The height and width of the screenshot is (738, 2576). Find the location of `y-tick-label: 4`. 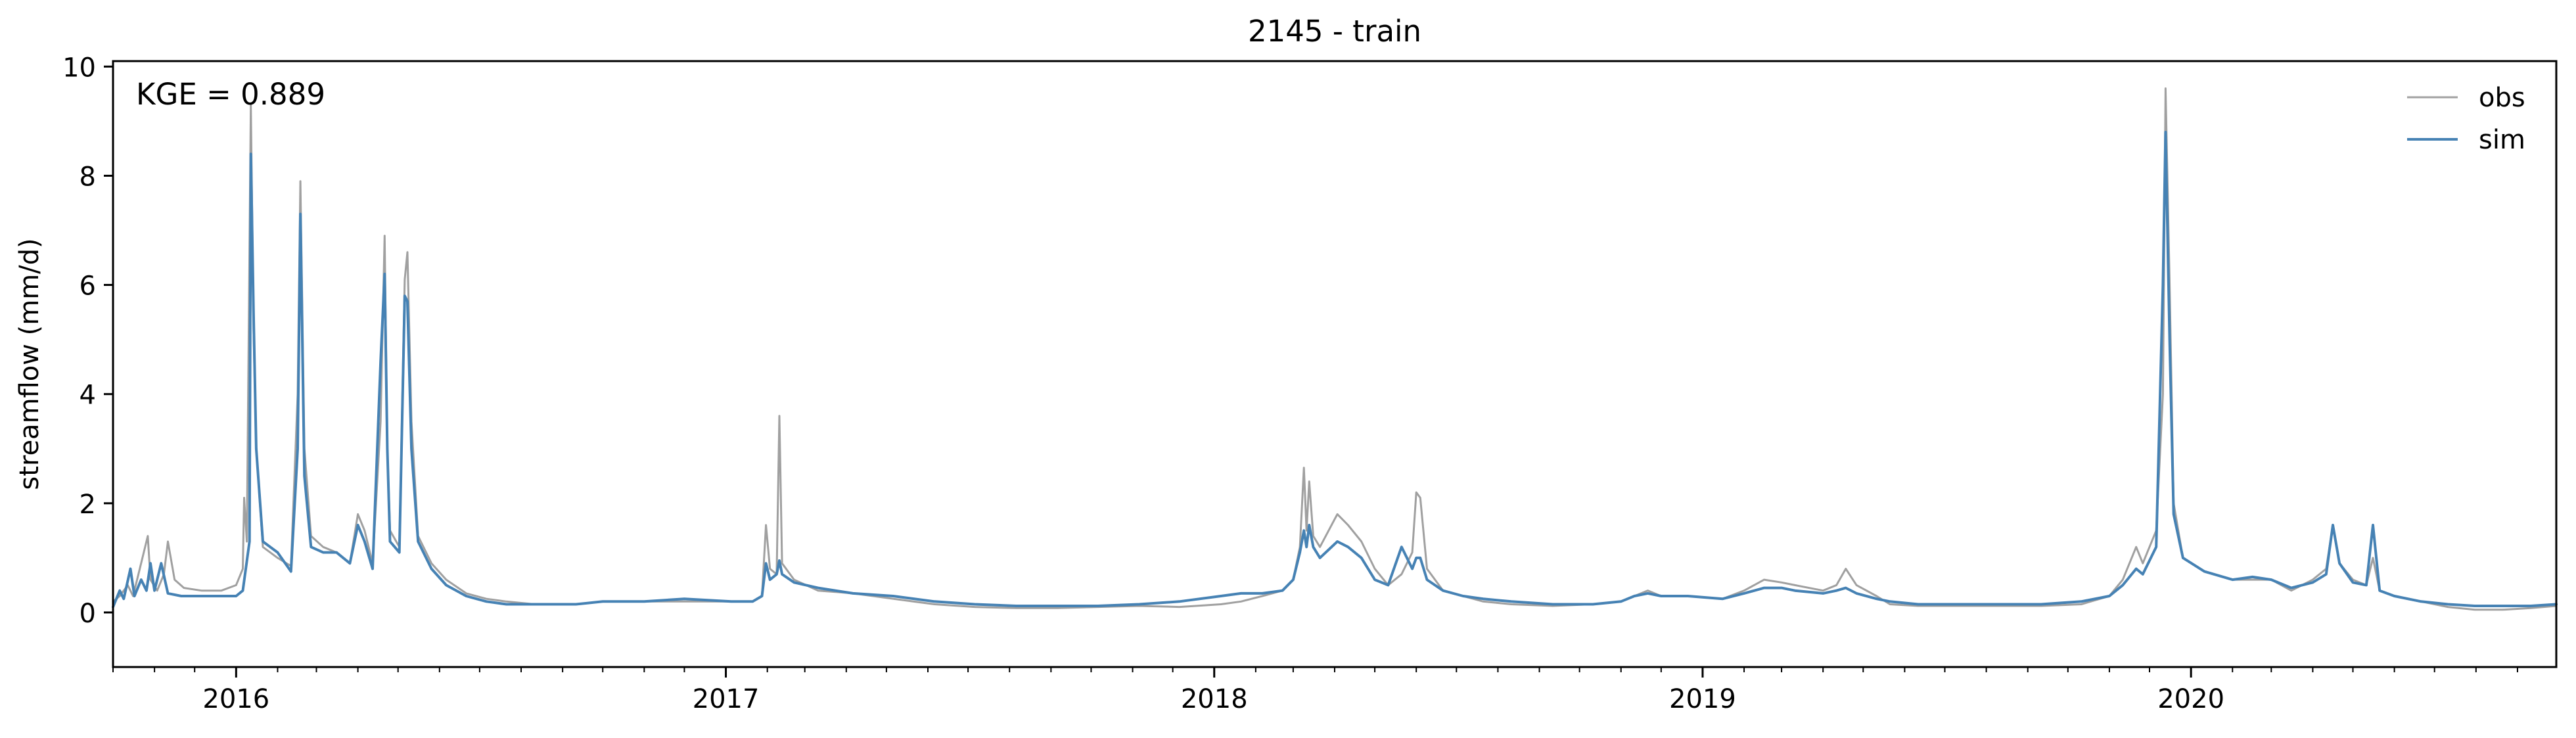

y-tick-label: 4 is located at coordinates (88, 396).